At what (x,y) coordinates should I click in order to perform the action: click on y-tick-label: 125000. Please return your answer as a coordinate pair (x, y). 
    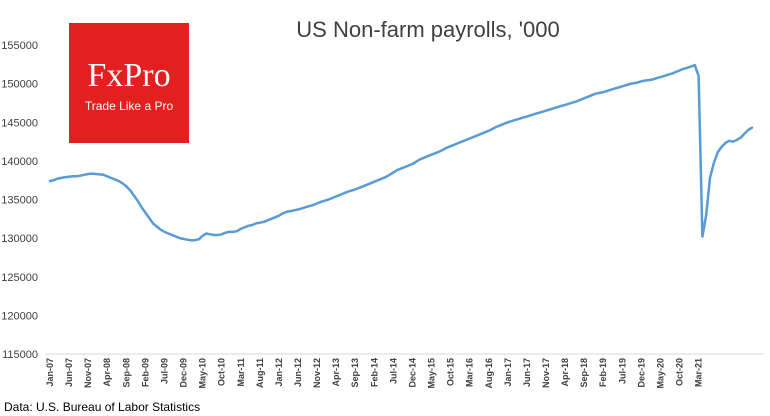
    Looking at the image, I should click on (19, 278).